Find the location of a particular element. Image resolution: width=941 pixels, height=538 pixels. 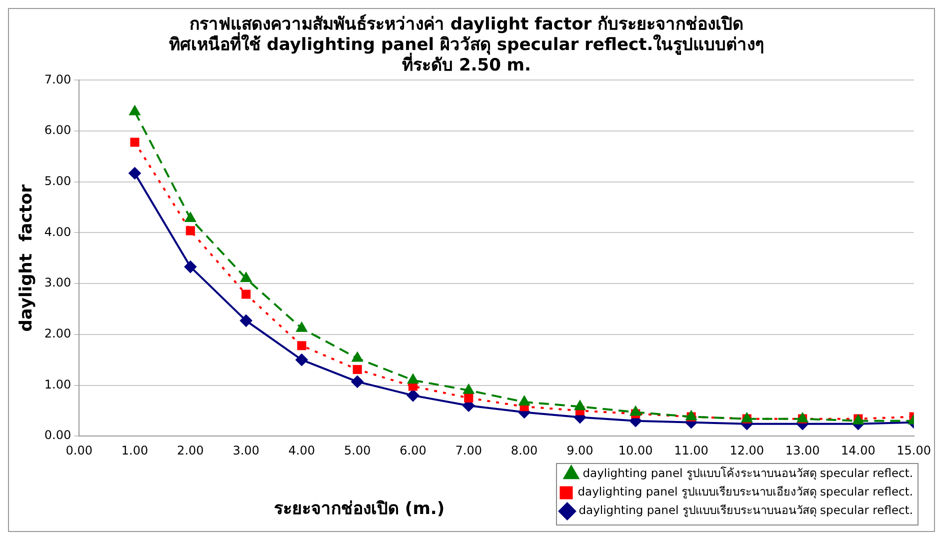

x-tick-label: 4.00 is located at coordinates (302, 450).